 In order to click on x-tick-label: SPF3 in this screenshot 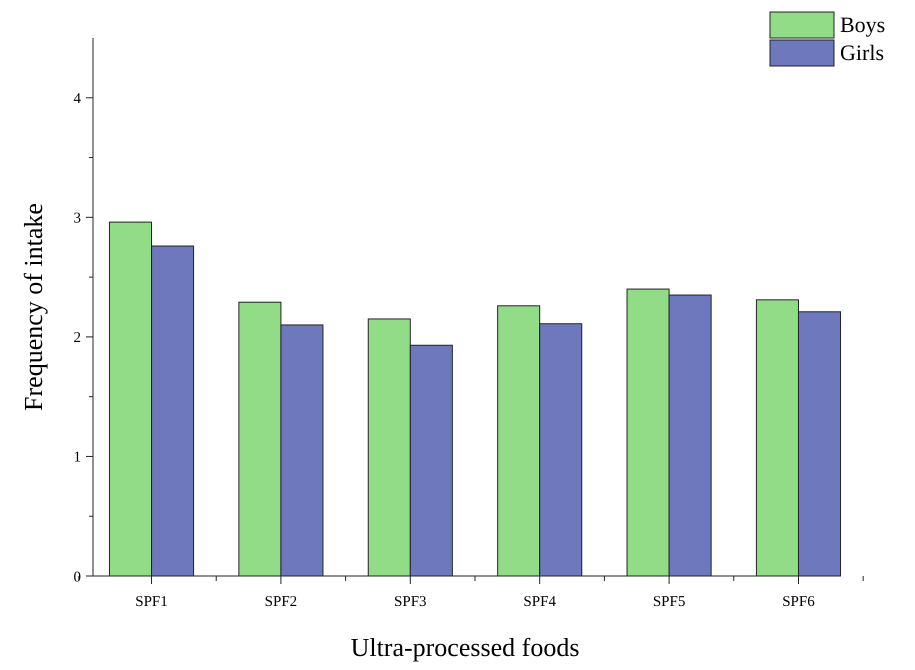, I will do `click(410, 602)`.